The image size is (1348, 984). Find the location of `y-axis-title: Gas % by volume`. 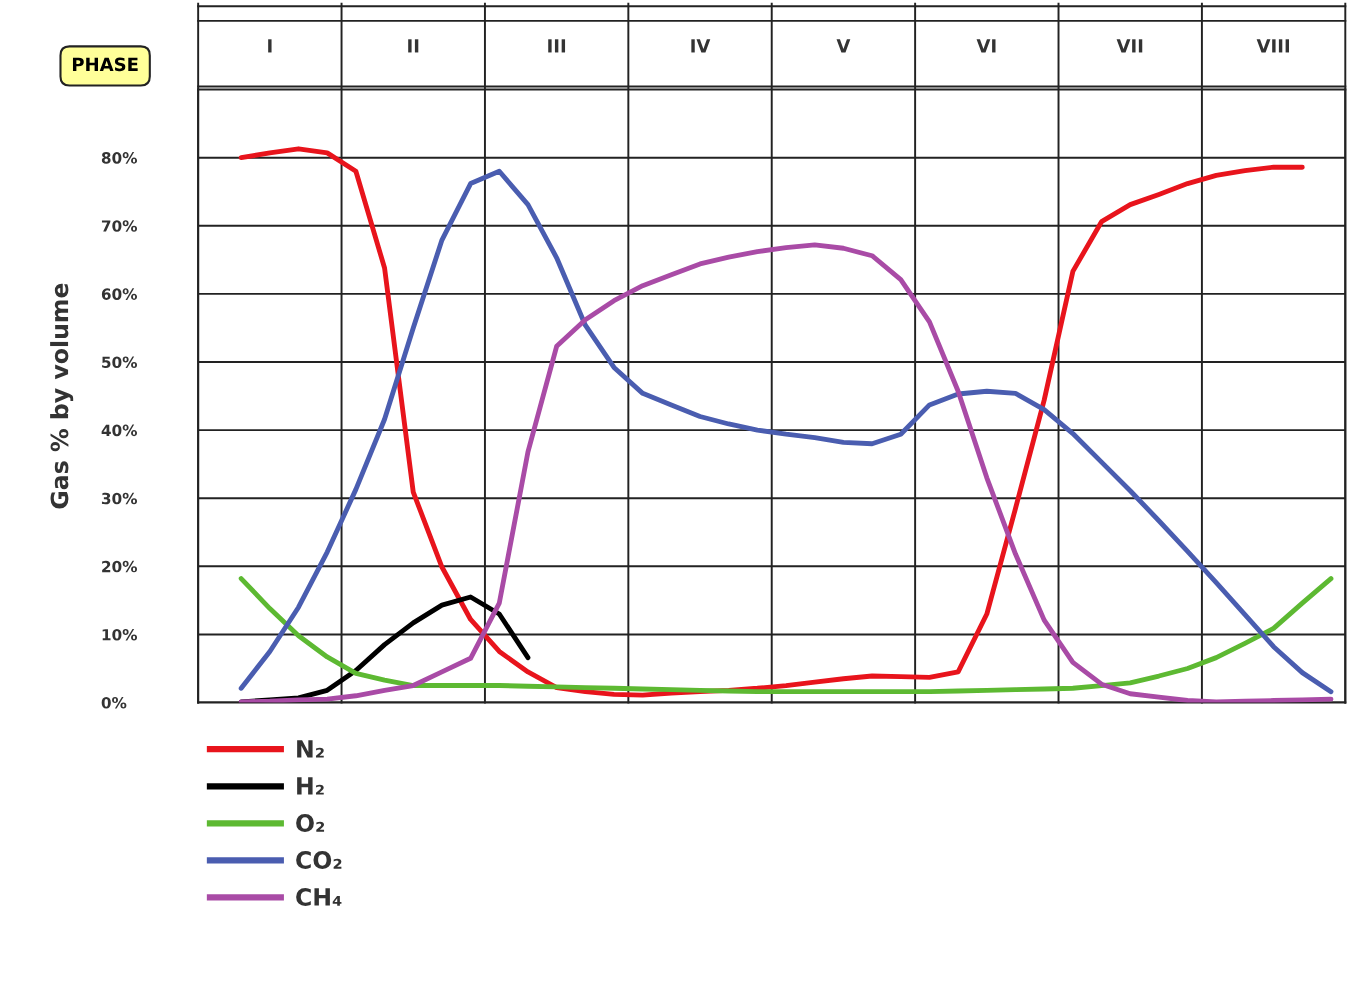

y-axis-title: Gas % by volume is located at coordinates (62, 396).